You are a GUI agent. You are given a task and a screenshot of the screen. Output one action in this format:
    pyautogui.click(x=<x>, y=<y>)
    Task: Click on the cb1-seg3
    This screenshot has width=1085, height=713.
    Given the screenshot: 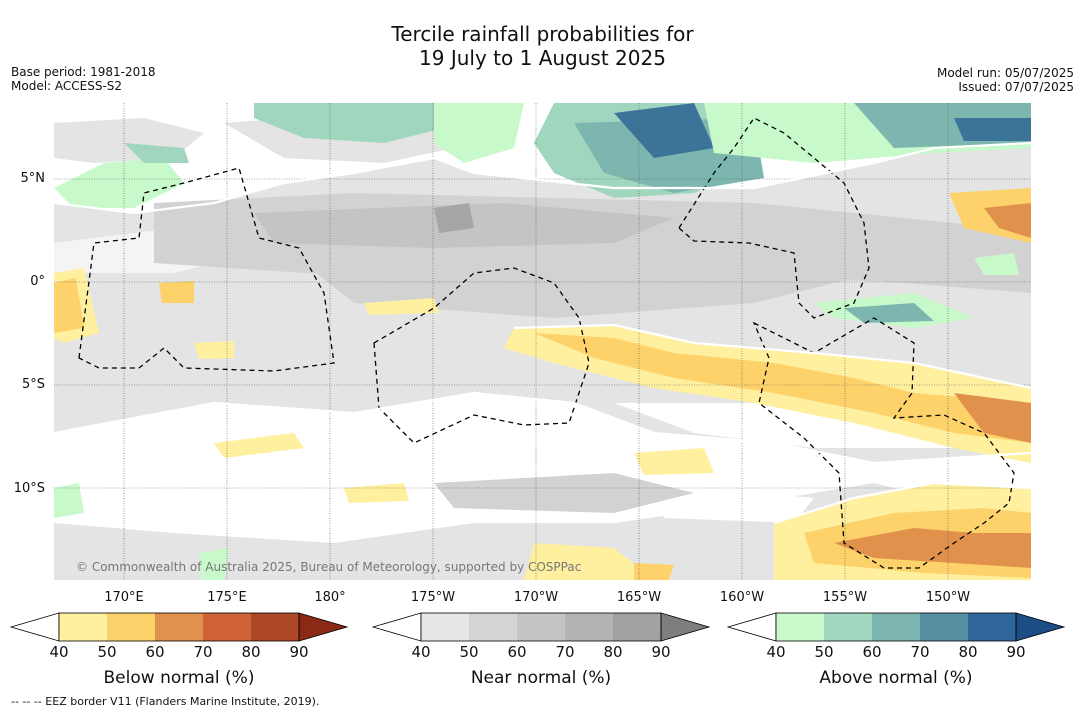 What is the action you would take?
    pyautogui.click(x=541, y=627)
    